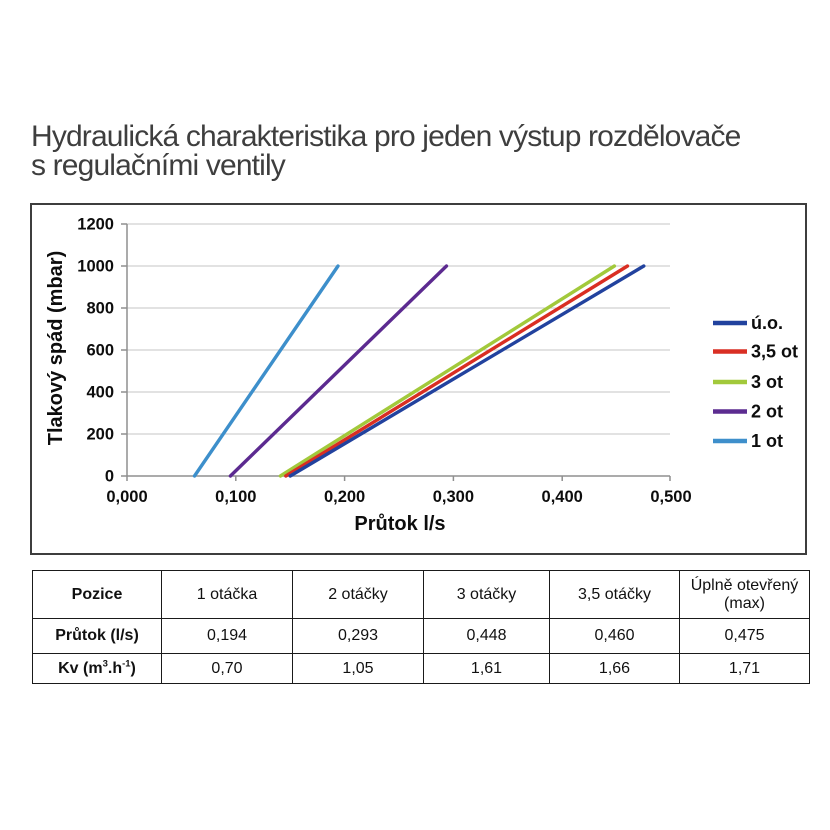 The image size is (830, 830). I want to click on svg-text: 2 ot, so click(767, 412).